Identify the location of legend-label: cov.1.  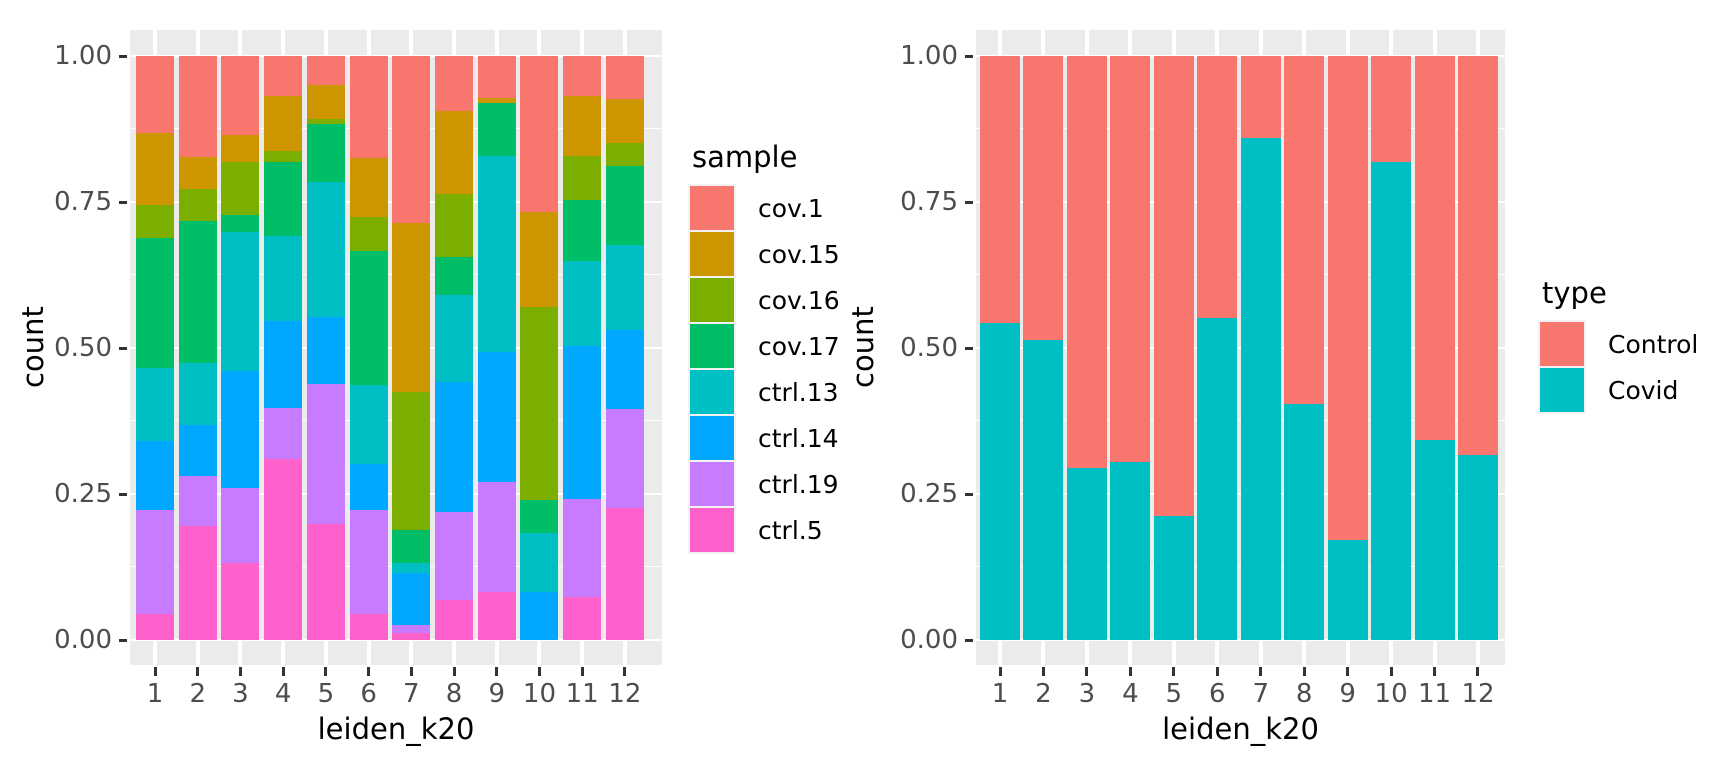
(791, 208).